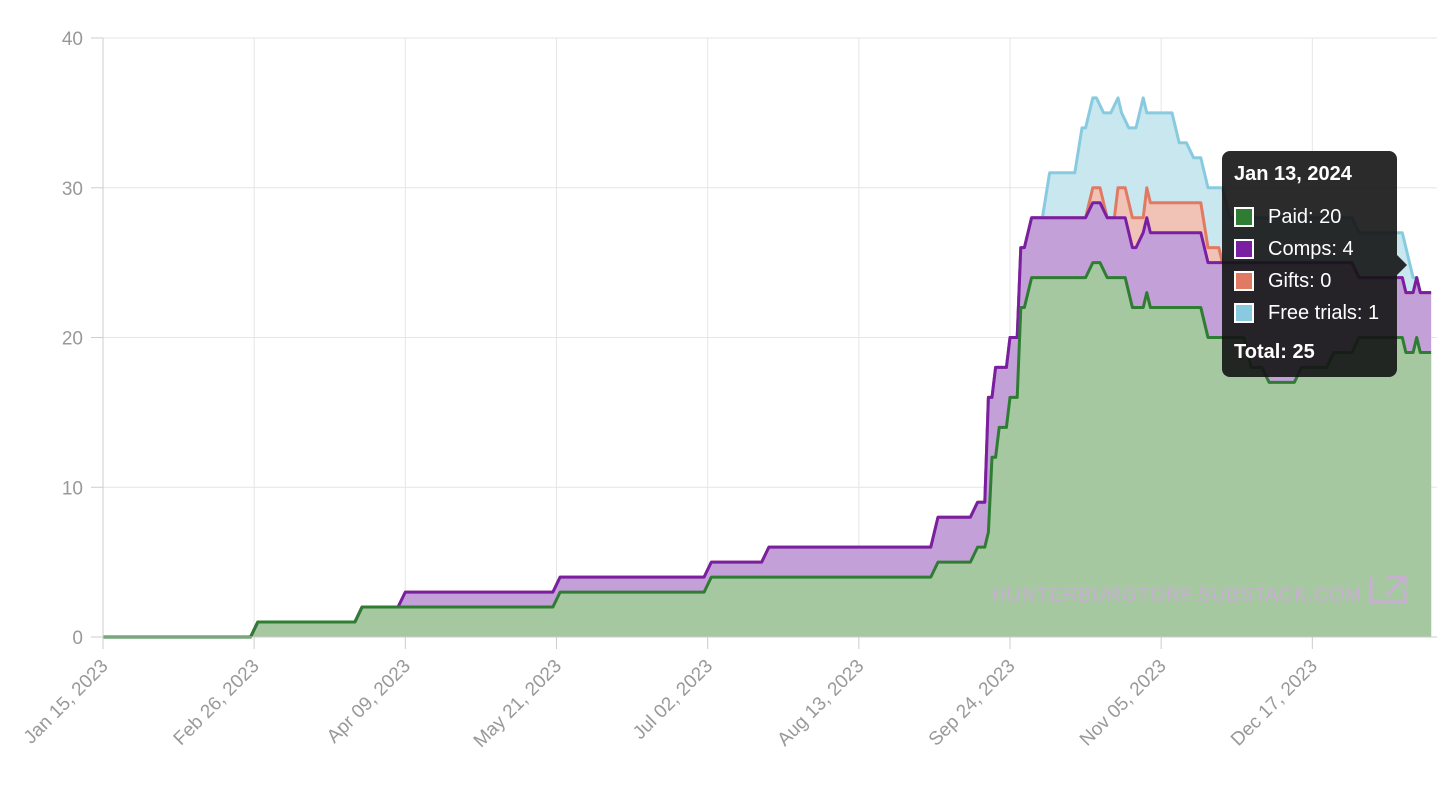 This screenshot has width=1456, height=809. What do you see at coordinates (1305, 216) in the screenshot?
I see `tooltip-label-paid: Paid: 20` at bounding box center [1305, 216].